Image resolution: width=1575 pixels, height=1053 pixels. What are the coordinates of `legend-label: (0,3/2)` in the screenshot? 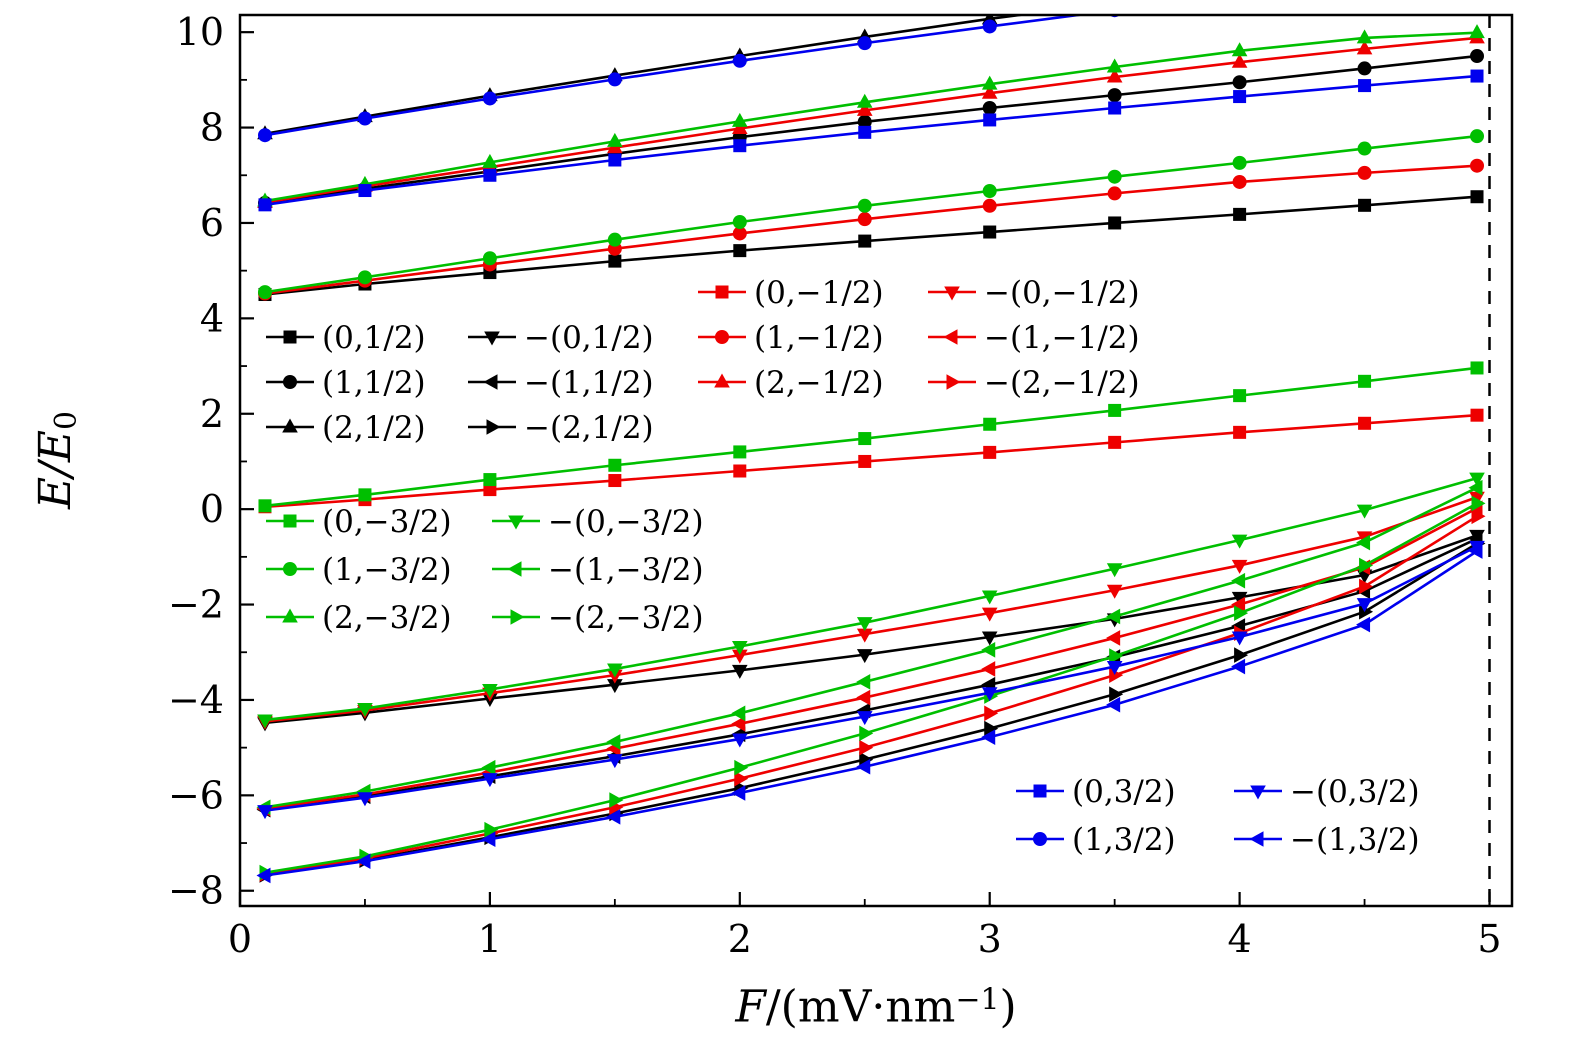 It's located at (1124, 792).